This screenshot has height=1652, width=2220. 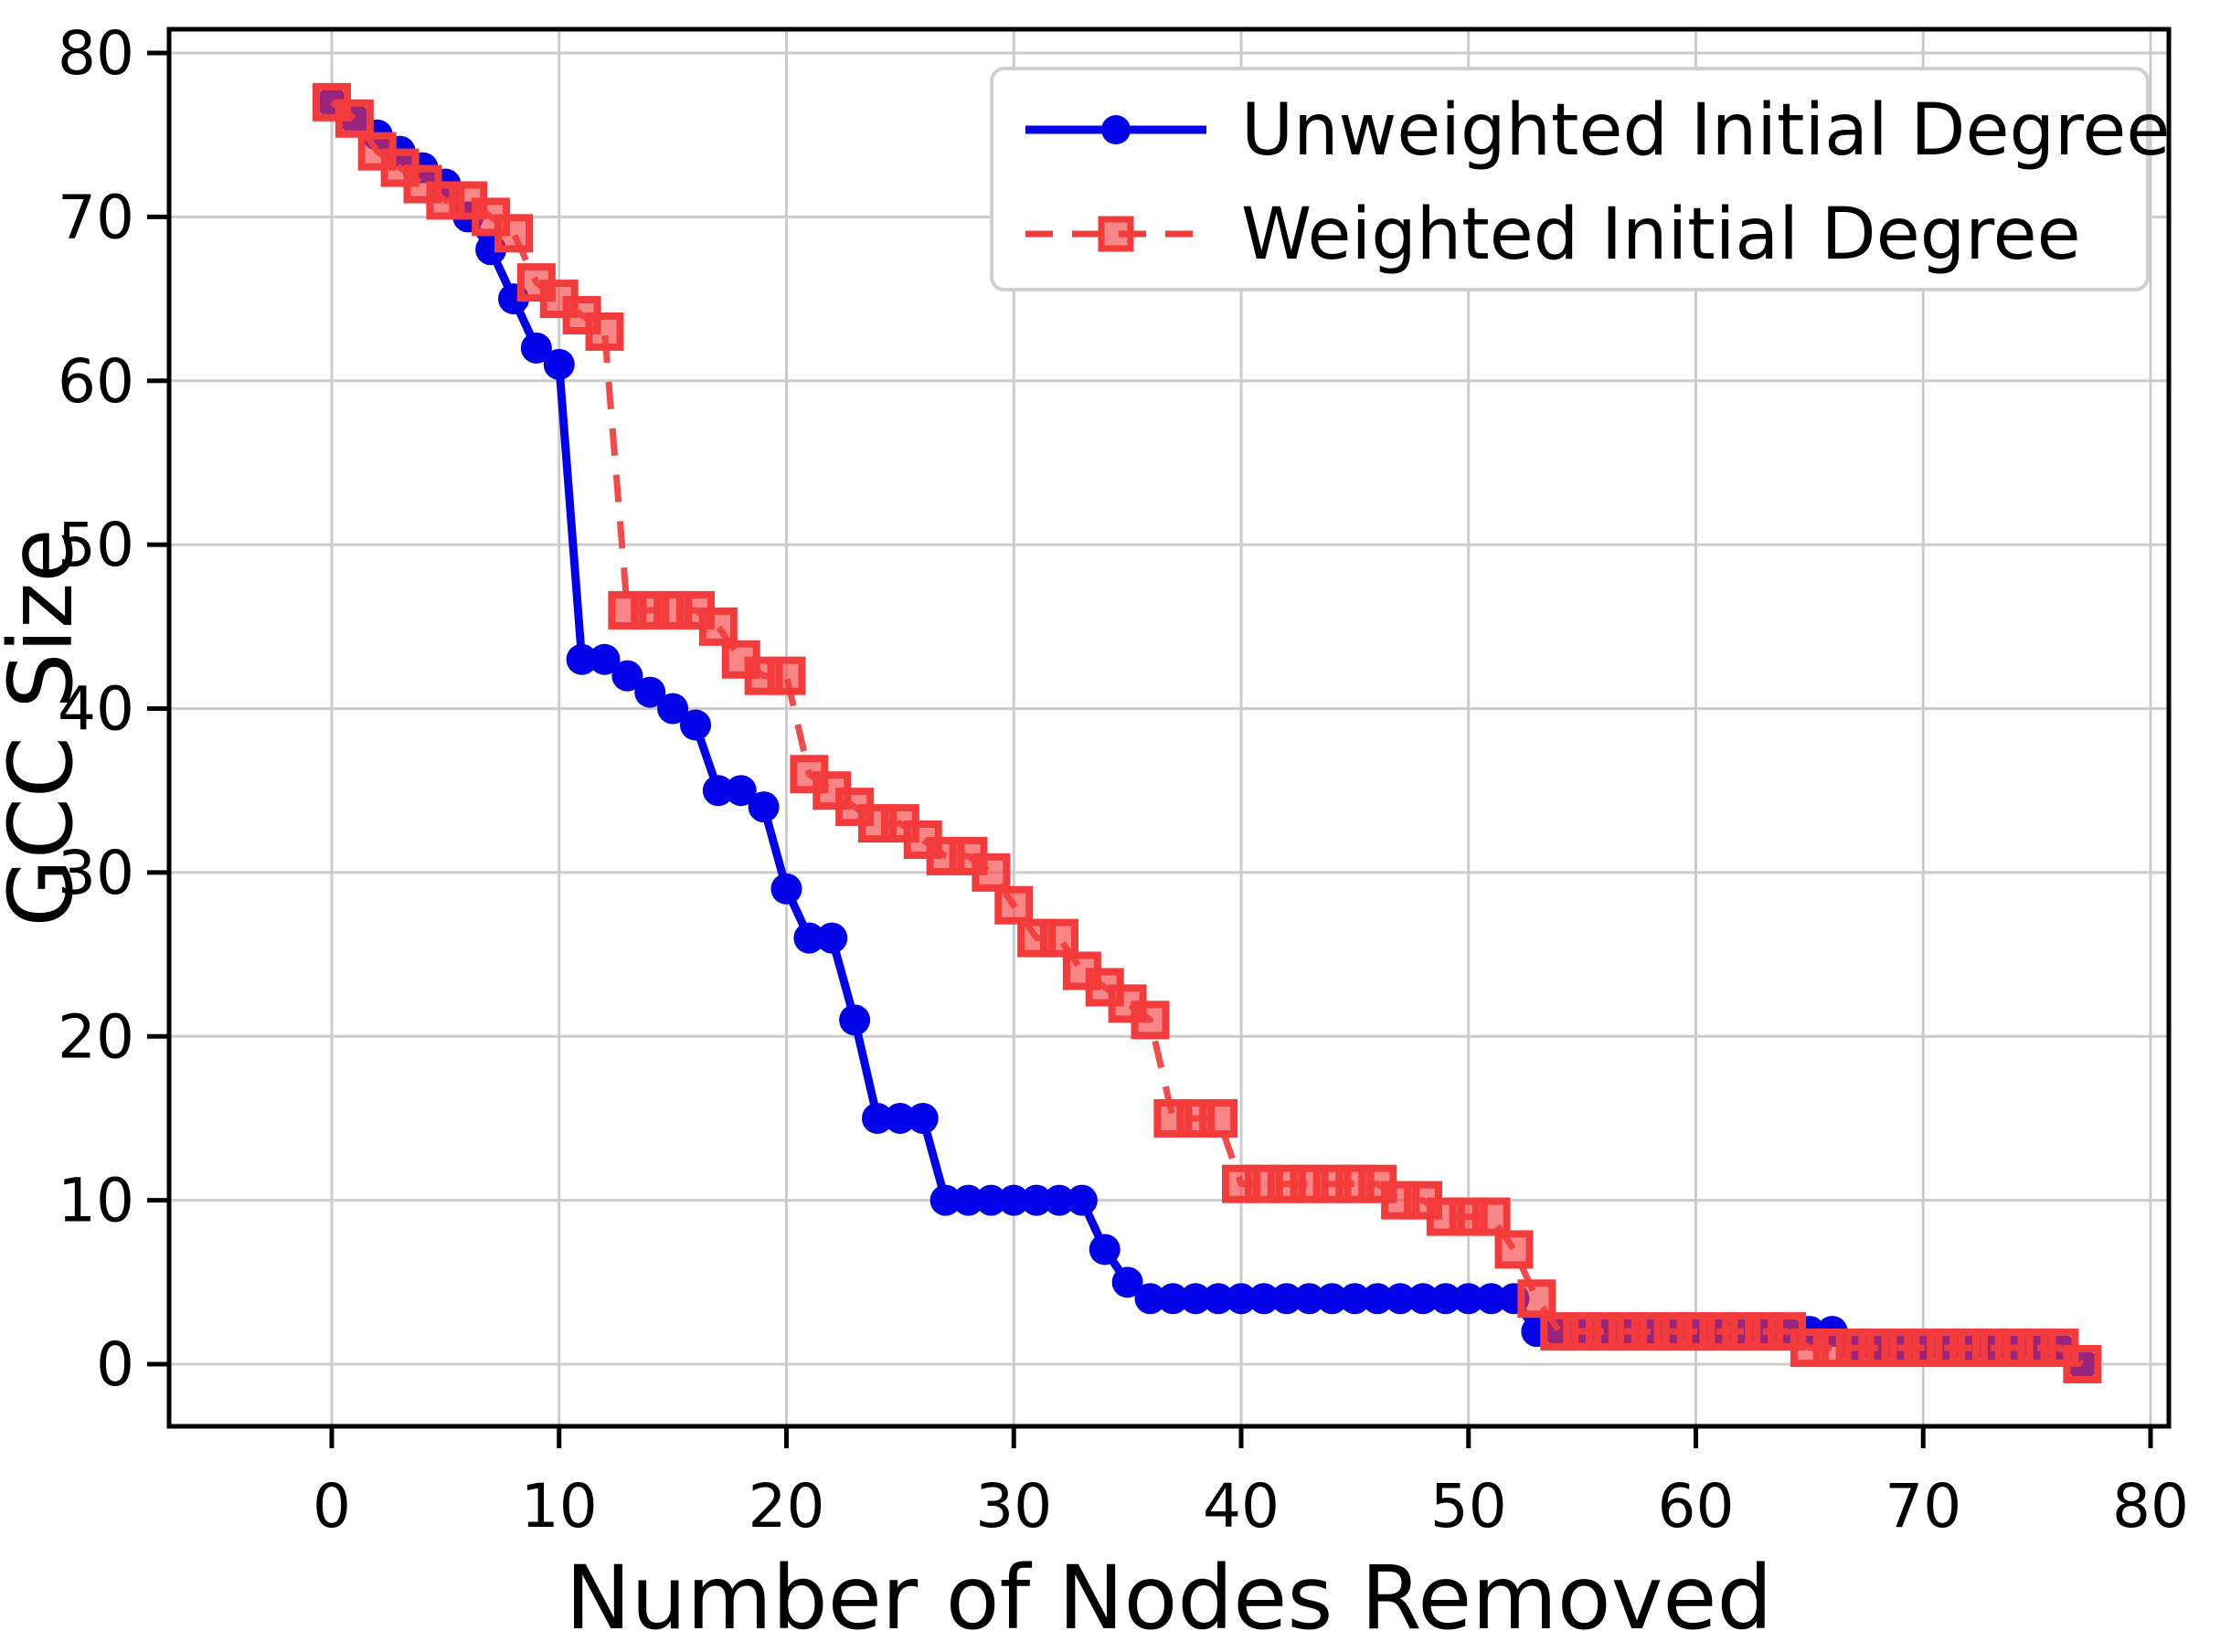 I want to click on x-tick-label: 80, so click(x=2150, y=1506).